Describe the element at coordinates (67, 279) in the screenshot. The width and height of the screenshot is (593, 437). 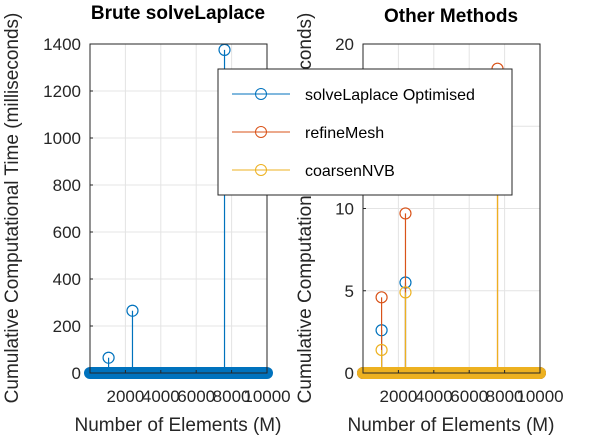
I see `y-tick-label: 400` at that location.